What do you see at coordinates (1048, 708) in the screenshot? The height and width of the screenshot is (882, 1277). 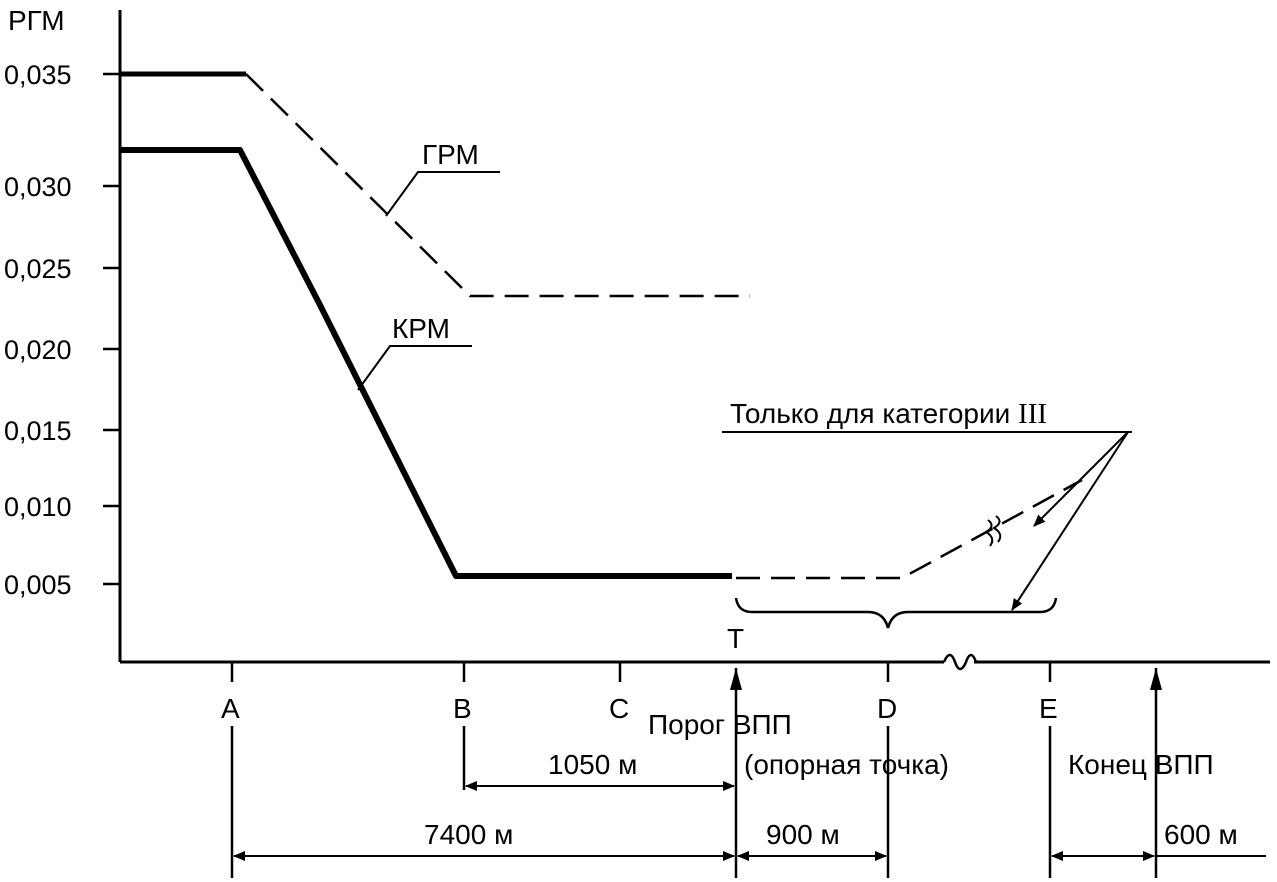 I see `x-label-e: E` at bounding box center [1048, 708].